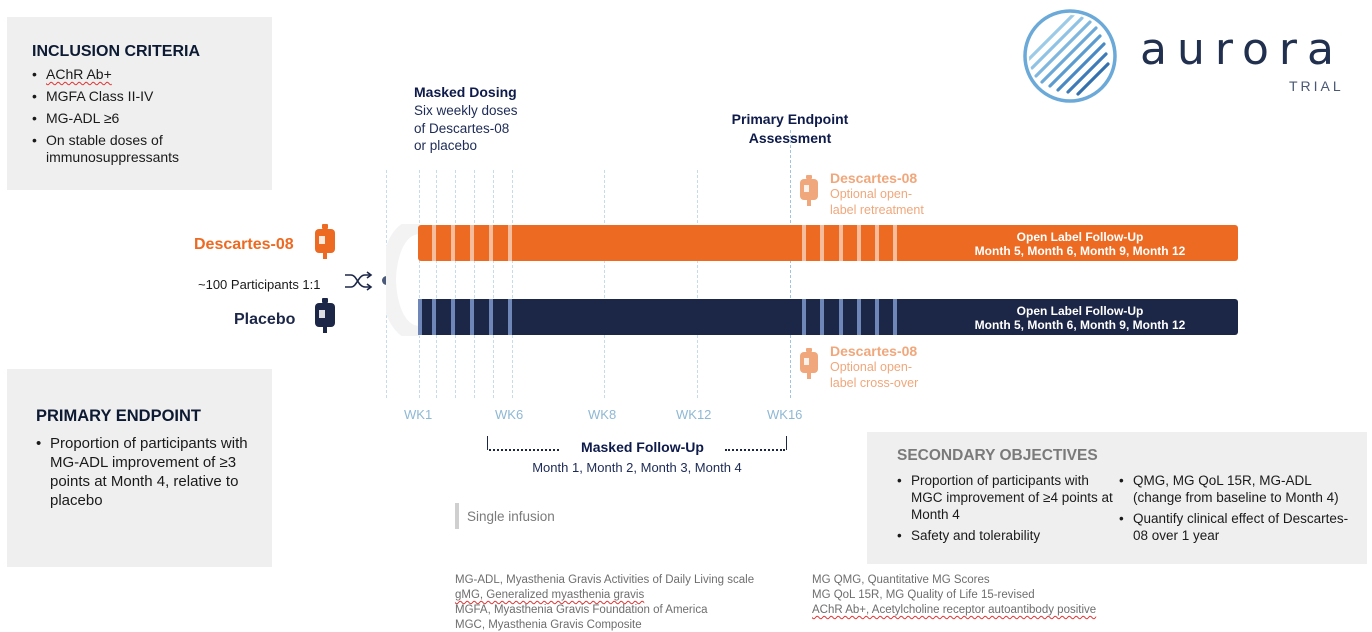  What do you see at coordinates (152, 118) in the screenshot?
I see `list-item: MG-ADL ≥6` at bounding box center [152, 118].